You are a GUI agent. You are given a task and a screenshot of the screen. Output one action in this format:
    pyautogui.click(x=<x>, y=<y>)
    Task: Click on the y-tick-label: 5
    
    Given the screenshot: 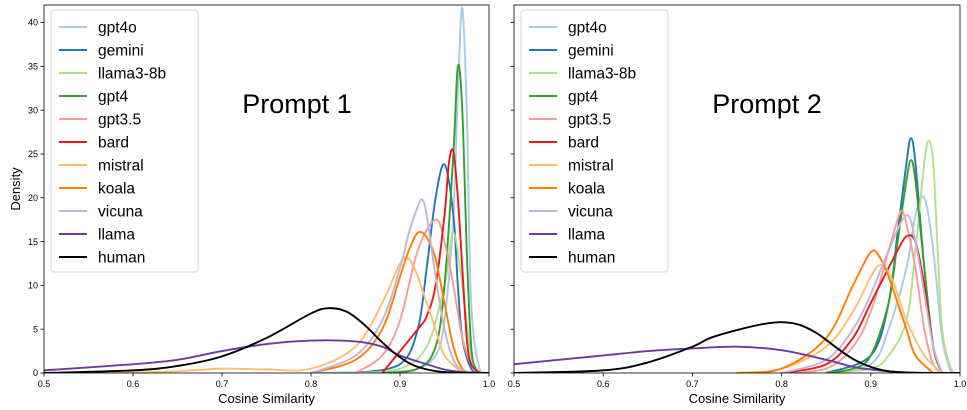 What is the action you would take?
    pyautogui.click(x=35, y=329)
    